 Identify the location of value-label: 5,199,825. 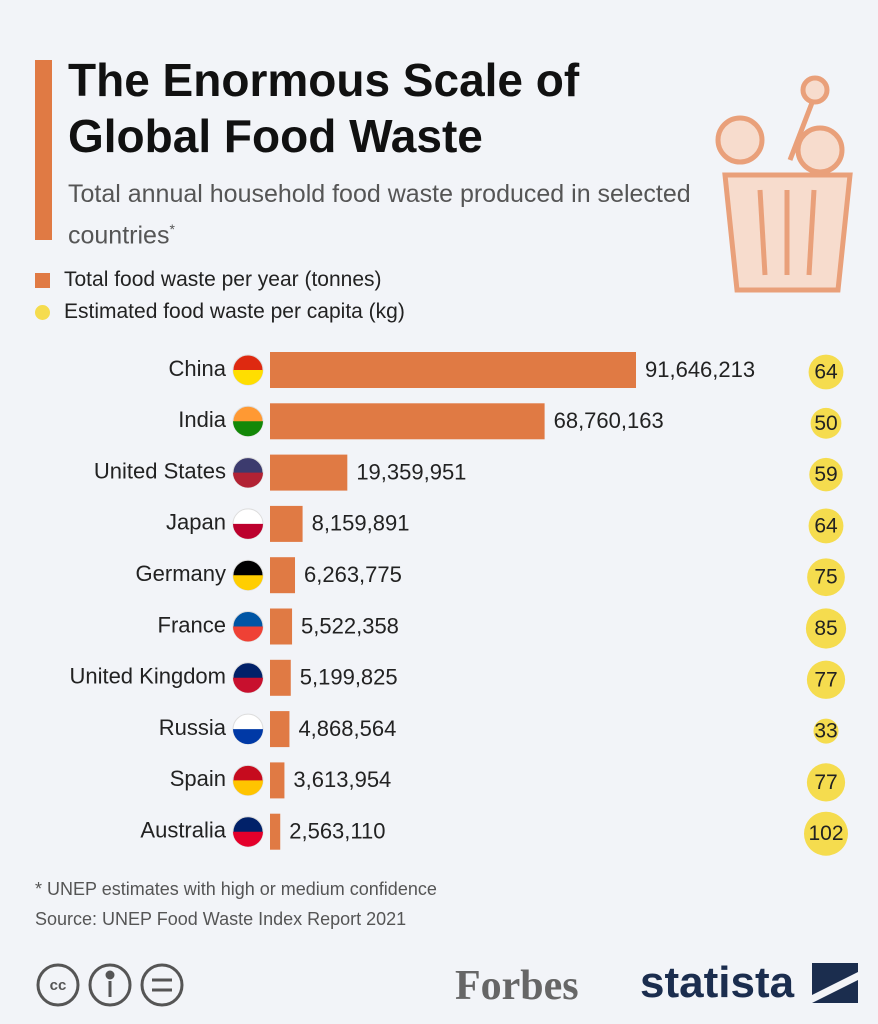
(349, 677).